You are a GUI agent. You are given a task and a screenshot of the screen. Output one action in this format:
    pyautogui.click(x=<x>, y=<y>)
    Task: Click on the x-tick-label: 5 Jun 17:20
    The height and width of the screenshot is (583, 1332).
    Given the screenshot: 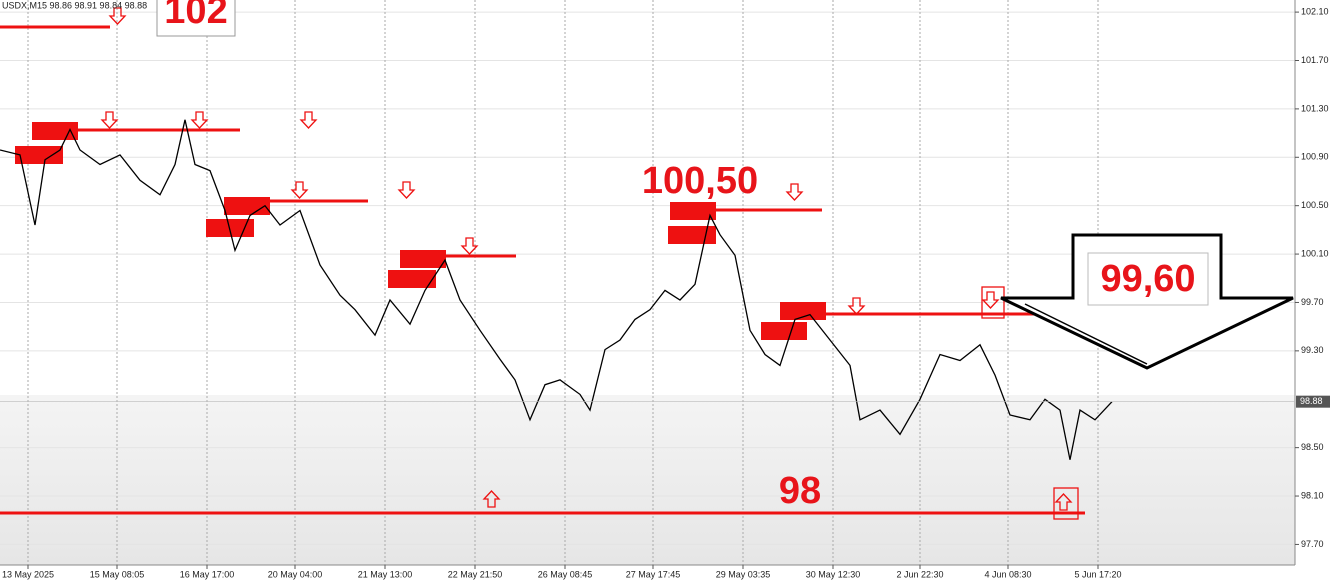 What is the action you would take?
    pyautogui.click(x=1097, y=574)
    